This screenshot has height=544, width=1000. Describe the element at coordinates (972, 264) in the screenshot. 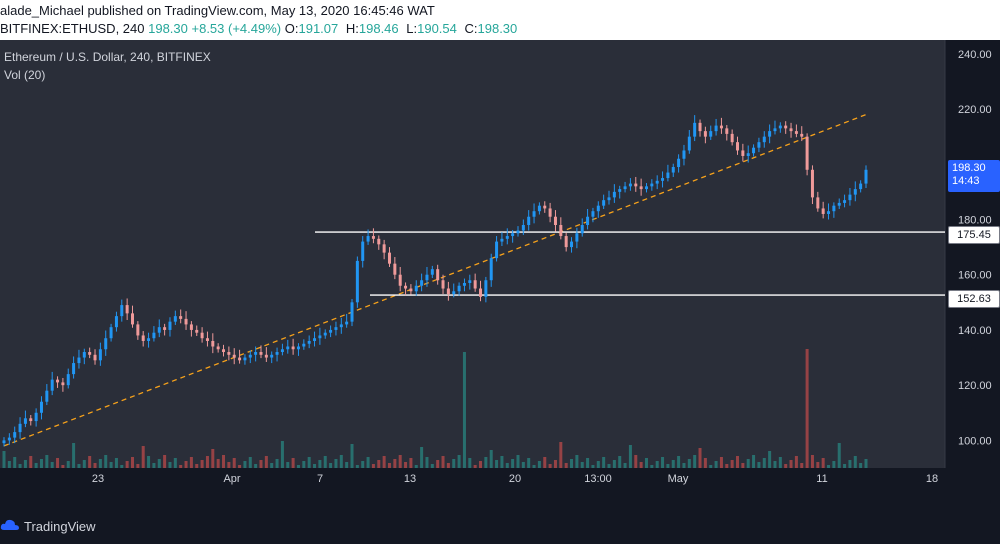

I see `price-axis` at that location.